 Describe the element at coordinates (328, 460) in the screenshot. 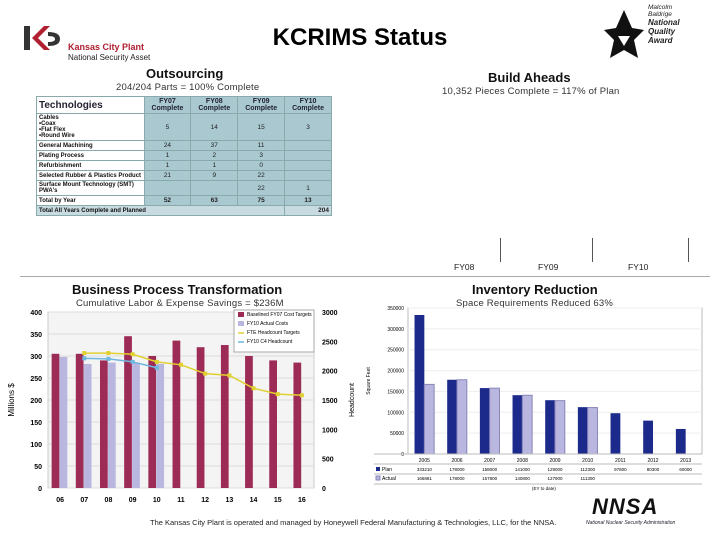

I see `bpt-ytick-right: 500` at that location.